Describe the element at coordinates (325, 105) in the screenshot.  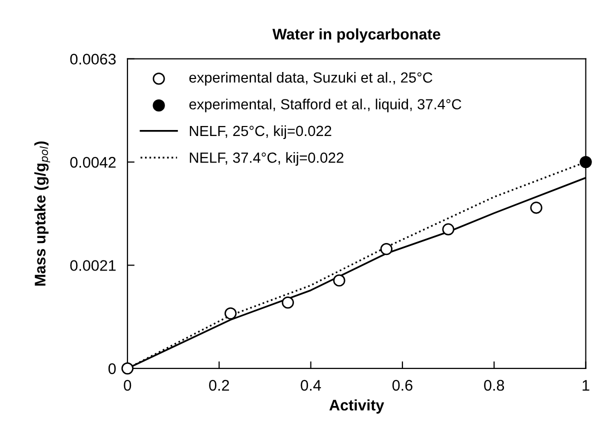
I see `legend-label: experimental, Stafford et al., liquid, 37.4°C` at that location.